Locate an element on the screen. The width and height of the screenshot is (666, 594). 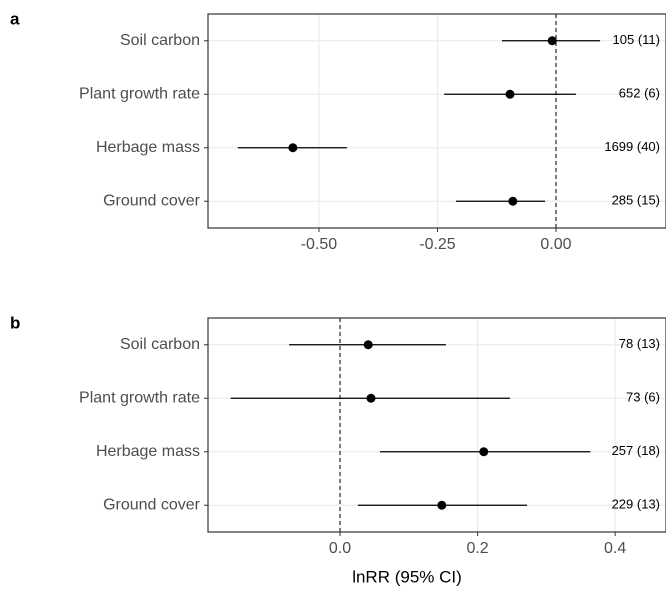
x-tick-label: -0.25 is located at coordinates (437, 244).